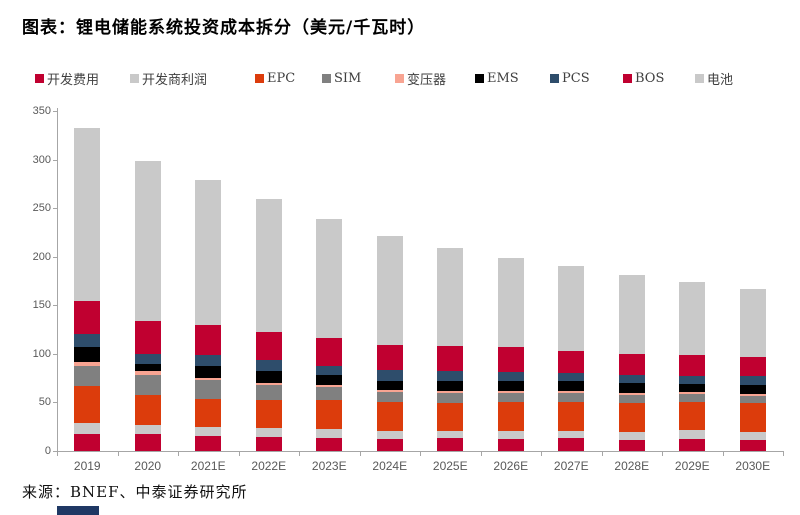 The image size is (800, 515). I want to click on legend-item: 电池, so click(714, 79).